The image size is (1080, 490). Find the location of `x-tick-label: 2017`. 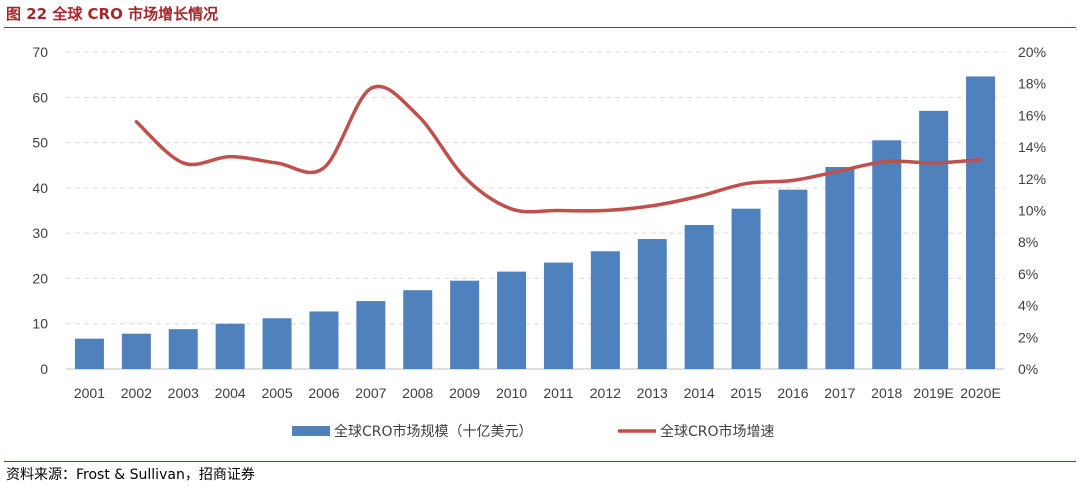

x-tick-label: 2017 is located at coordinates (839, 393).